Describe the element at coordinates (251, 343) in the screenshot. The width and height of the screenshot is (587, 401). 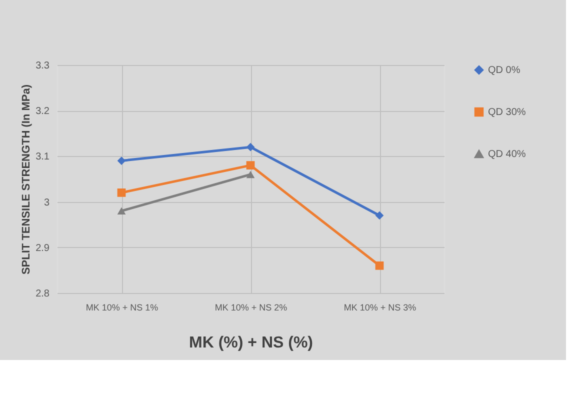
I see `x-axis-title: MK (%) + NS (%)` at that location.